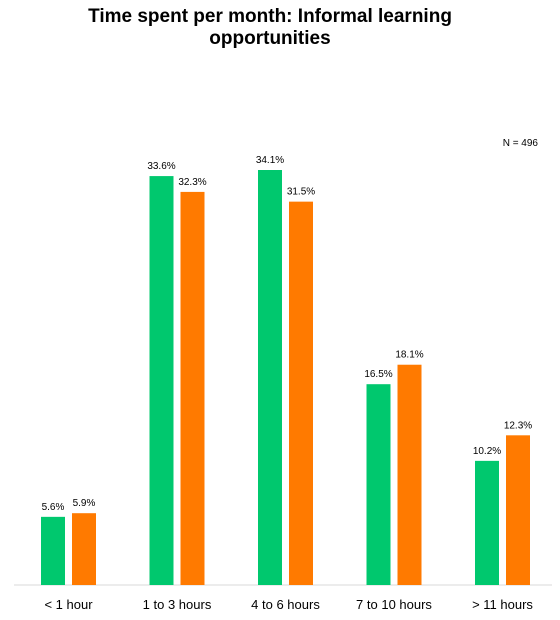  Describe the element at coordinates (53, 507) in the screenshot. I see `data-label-0-series-0: 5.6%` at that location.